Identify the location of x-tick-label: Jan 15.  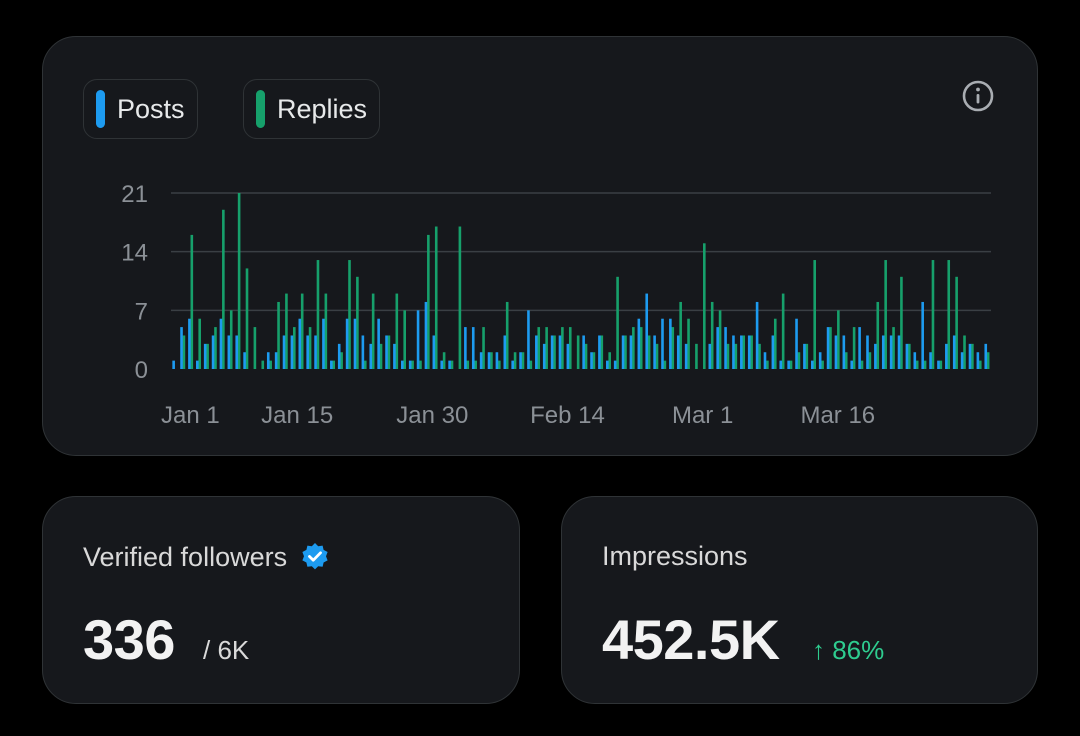
(297, 415).